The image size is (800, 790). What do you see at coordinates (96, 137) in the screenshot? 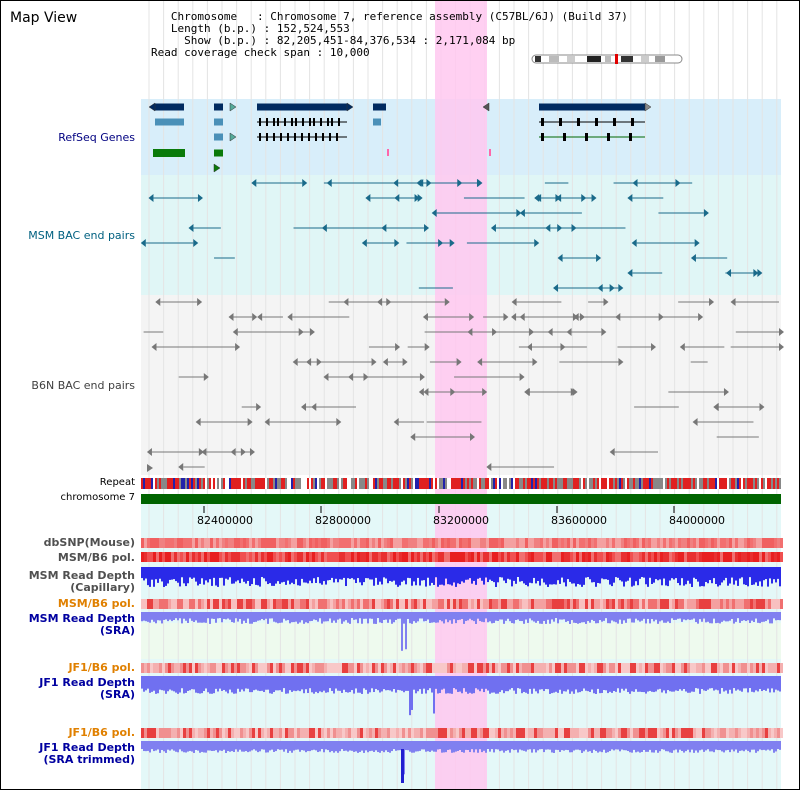
I see `refseq-genes-label: RefSeq Genes` at bounding box center [96, 137].